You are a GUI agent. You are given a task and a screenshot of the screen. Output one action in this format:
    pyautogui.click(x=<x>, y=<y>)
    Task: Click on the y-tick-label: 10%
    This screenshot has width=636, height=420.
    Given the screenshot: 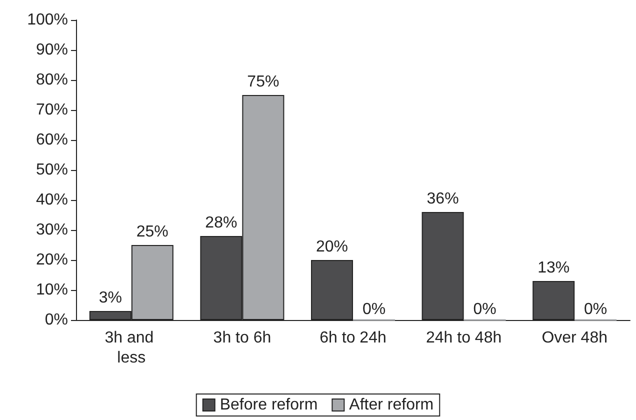 What is the action you would take?
    pyautogui.click(x=52, y=290)
    